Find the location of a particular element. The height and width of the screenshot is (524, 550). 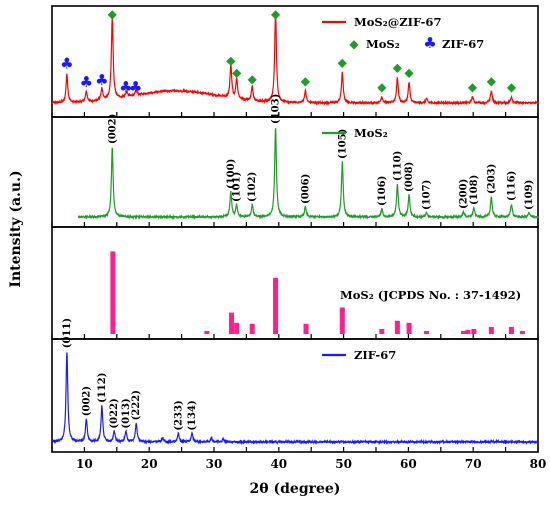

peak-label: (116) is located at coordinates (511, 186).